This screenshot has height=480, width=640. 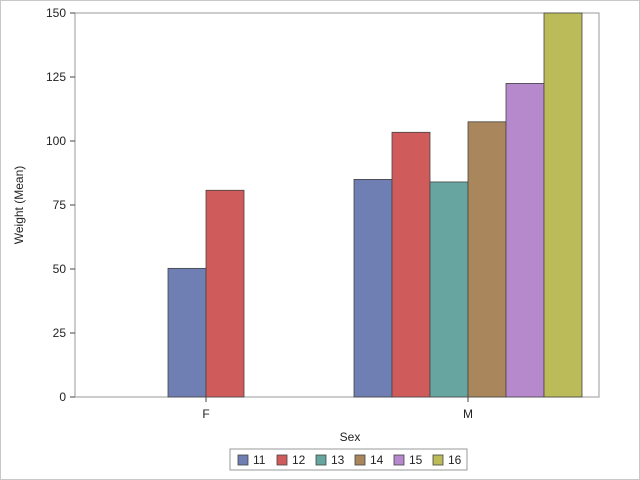 What do you see at coordinates (416, 460) in the screenshot?
I see `legend-label: 15` at bounding box center [416, 460].